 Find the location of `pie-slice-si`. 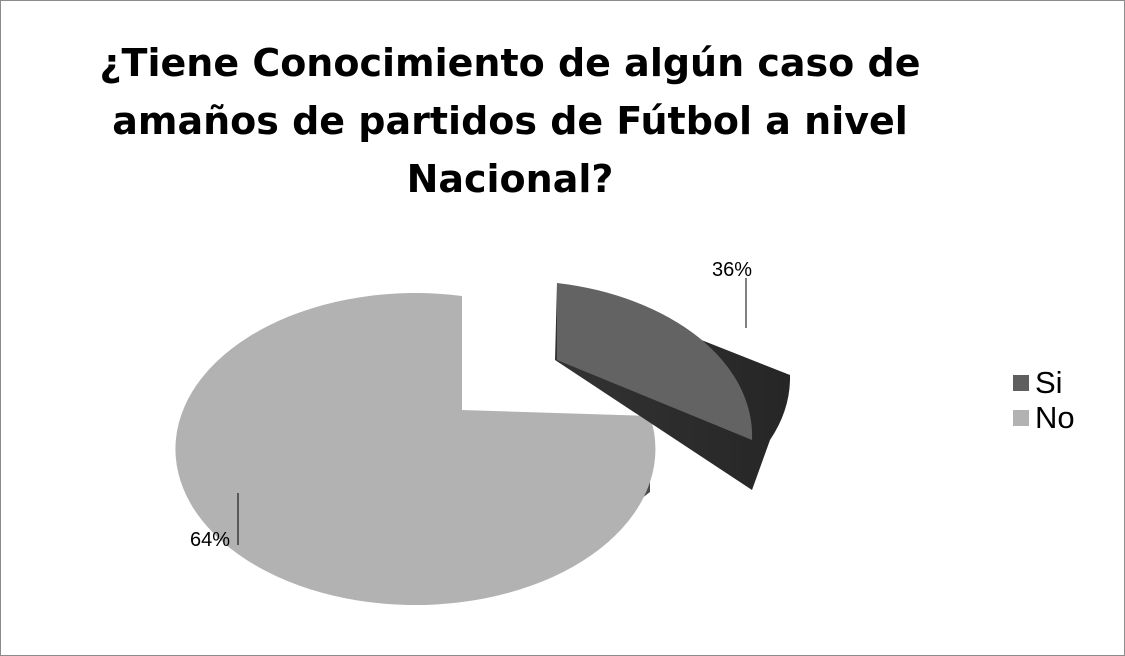

pie-slice-si is located at coordinates (673, 386).